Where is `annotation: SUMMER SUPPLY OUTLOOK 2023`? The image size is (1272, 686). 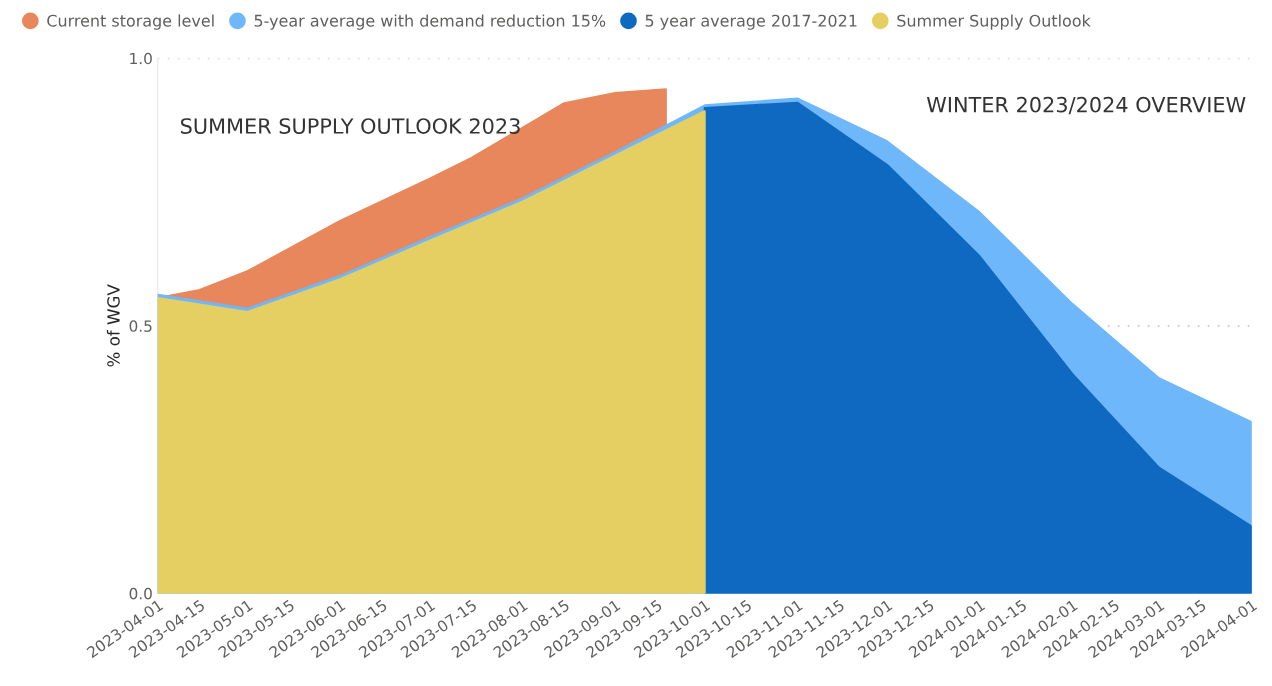
annotation: SUMMER SUPPLY OUTLOOK 2023 is located at coordinates (350, 126).